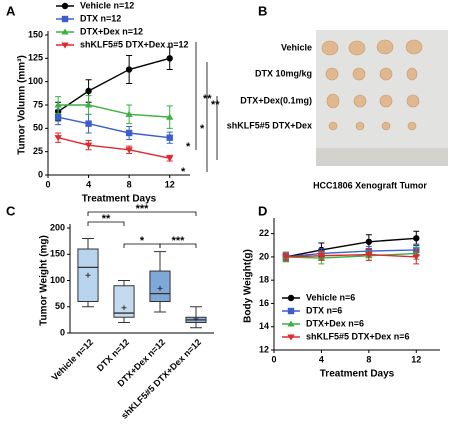  What do you see at coordinates (11, 10) in the screenshot?
I see `panel-letter: A` at bounding box center [11, 10].